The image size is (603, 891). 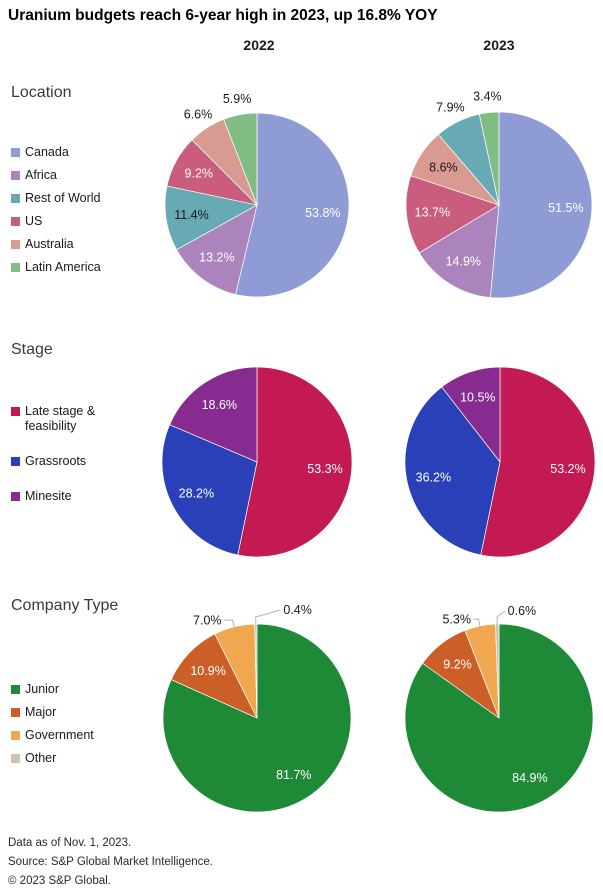 What do you see at coordinates (457, 665) in the screenshot?
I see `pie-slice-value-label-major: 9.2%` at bounding box center [457, 665].